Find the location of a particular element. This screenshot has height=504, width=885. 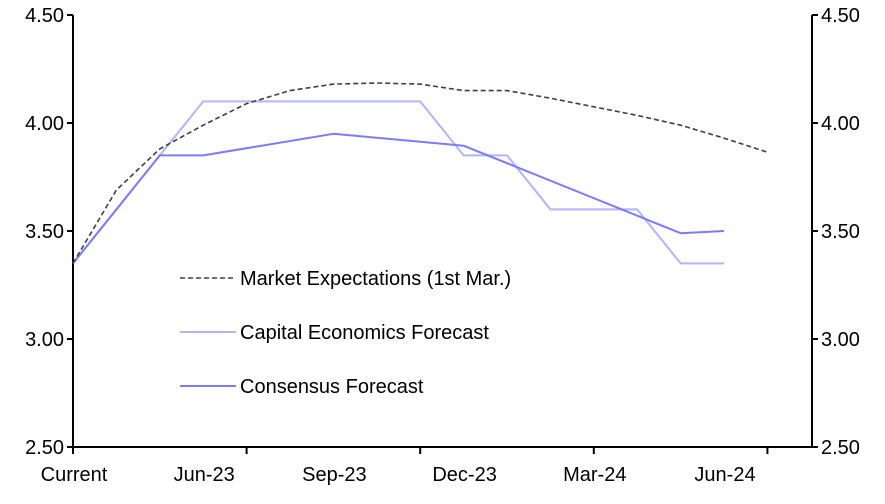

x-tick-label: Jun-24 is located at coordinates (724, 475).